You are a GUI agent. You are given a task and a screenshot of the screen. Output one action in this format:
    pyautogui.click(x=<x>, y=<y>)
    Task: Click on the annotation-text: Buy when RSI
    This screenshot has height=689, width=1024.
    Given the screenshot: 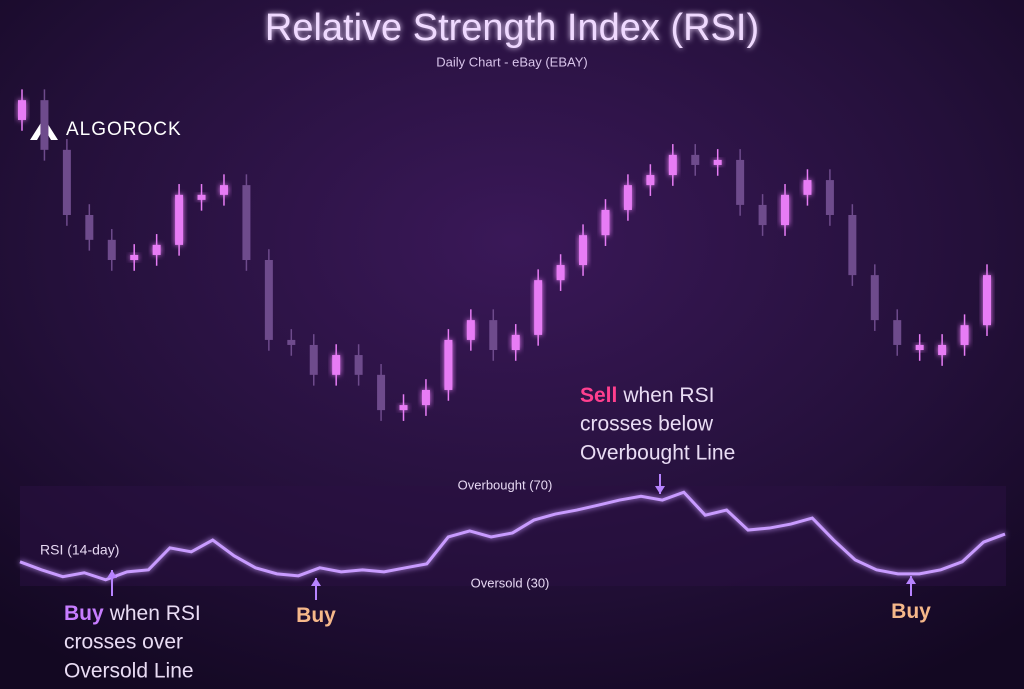 What is the action you would take?
    pyautogui.click(x=132, y=613)
    